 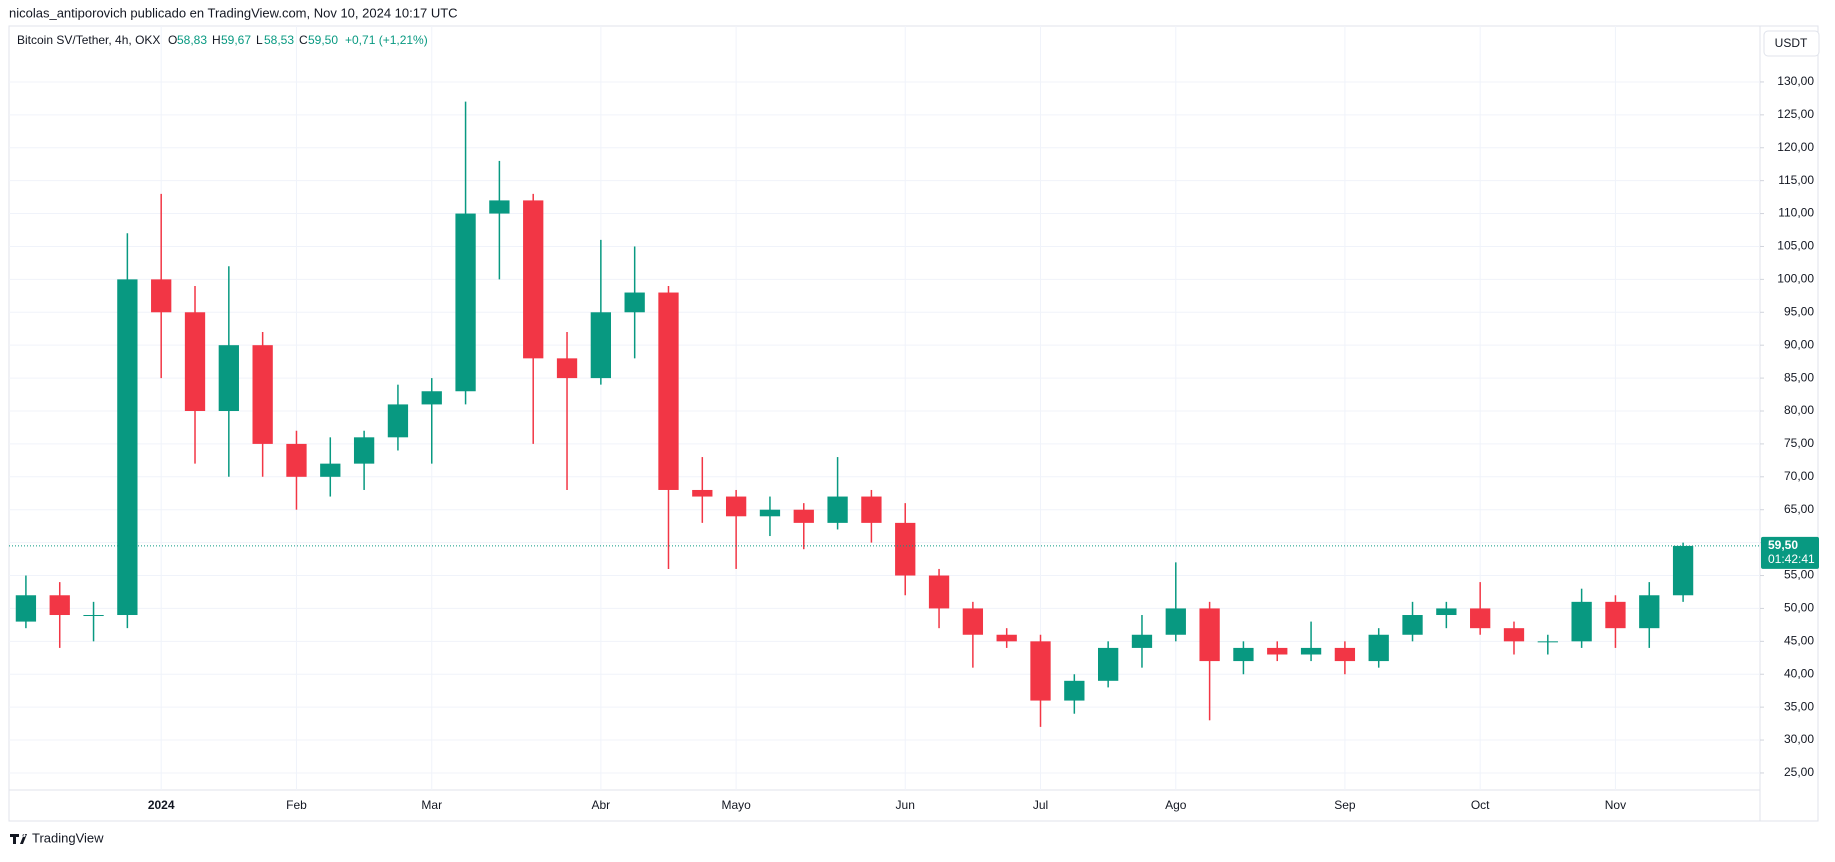 What do you see at coordinates (1795, 246) in the screenshot?
I see `y-tick-label: 105,00` at bounding box center [1795, 246].